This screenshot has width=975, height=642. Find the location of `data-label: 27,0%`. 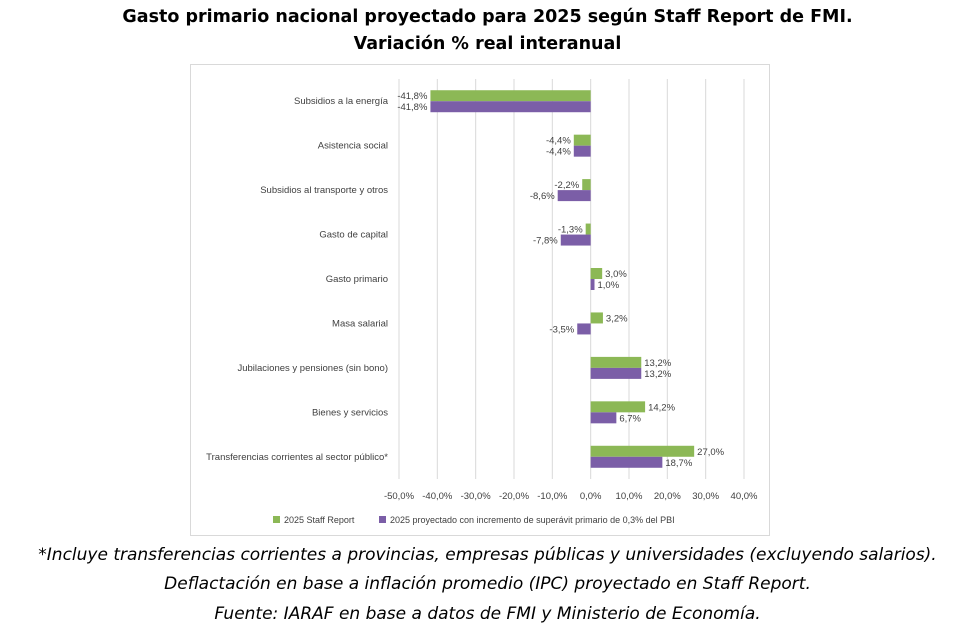

data-label: 27,0% is located at coordinates (710, 452).